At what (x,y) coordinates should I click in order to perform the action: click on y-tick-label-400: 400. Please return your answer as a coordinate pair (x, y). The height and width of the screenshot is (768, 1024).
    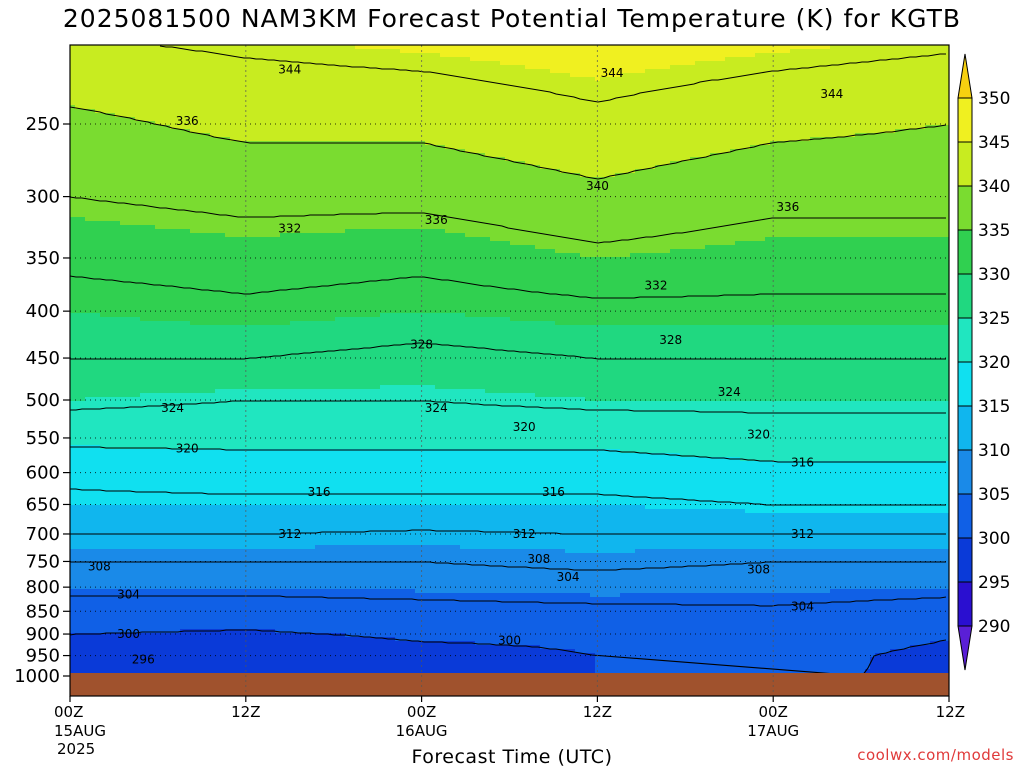
    Looking at the image, I should click on (43, 311).